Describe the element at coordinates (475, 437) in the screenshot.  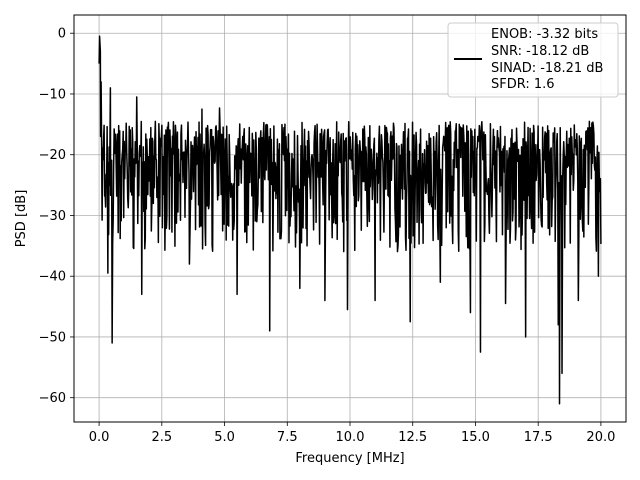
I see `x-tick-label: 15.0` at that location.